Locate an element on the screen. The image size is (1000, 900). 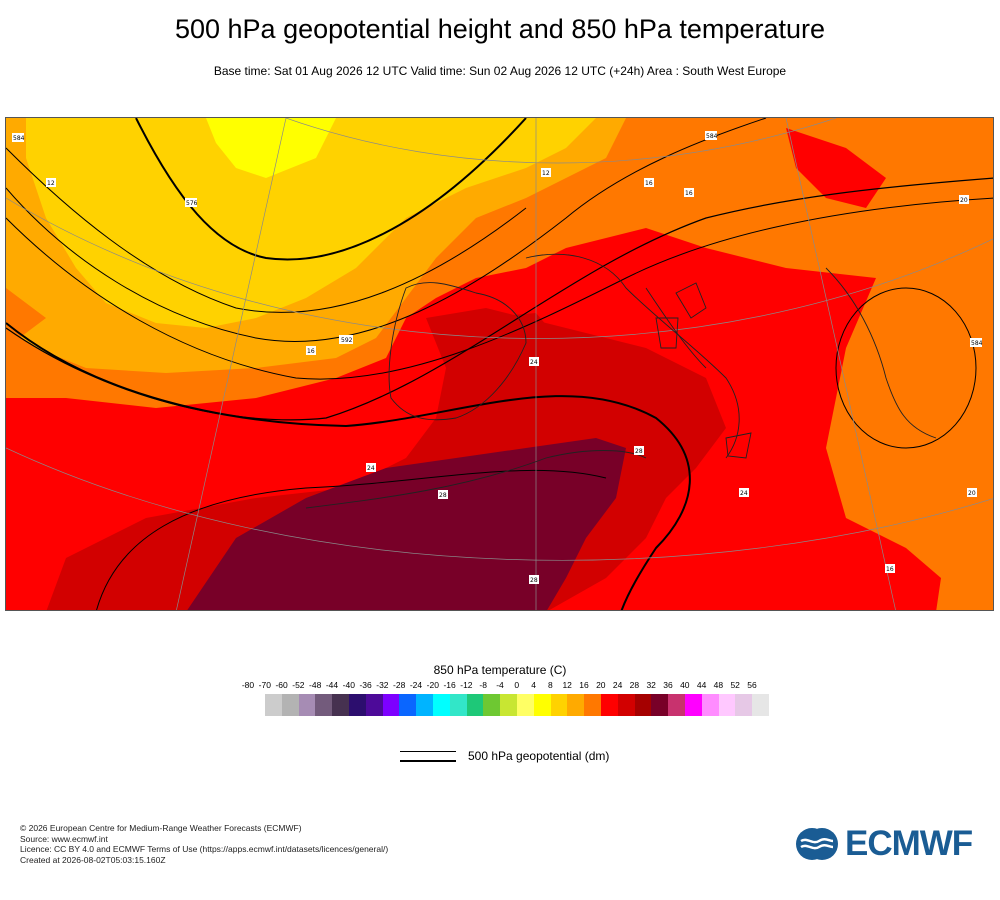
contour-label: 576 is located at coordinates (191, 202).